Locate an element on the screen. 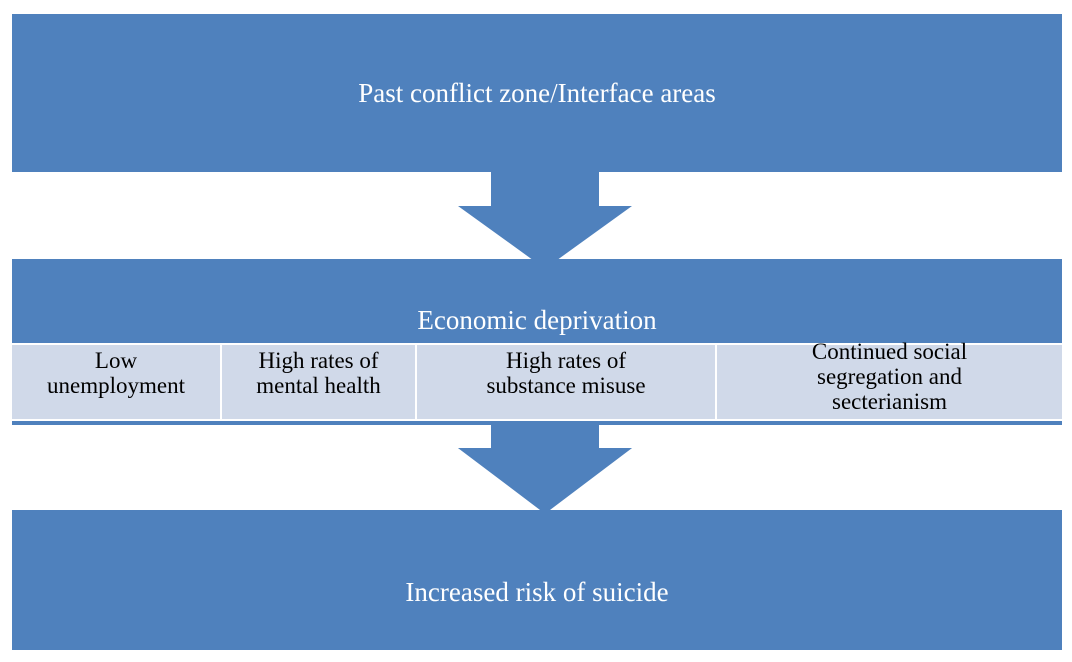  sub-label: Low unemployment is located at coordinates (116, 373).